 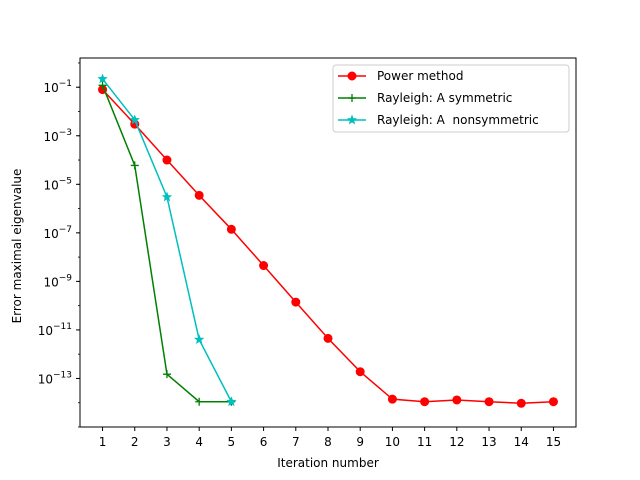 What do you see at coordinates (55, 378) in the screenshot?
I see `y-tick-label: 10⁻¹³` at bounding box center [55, 378].